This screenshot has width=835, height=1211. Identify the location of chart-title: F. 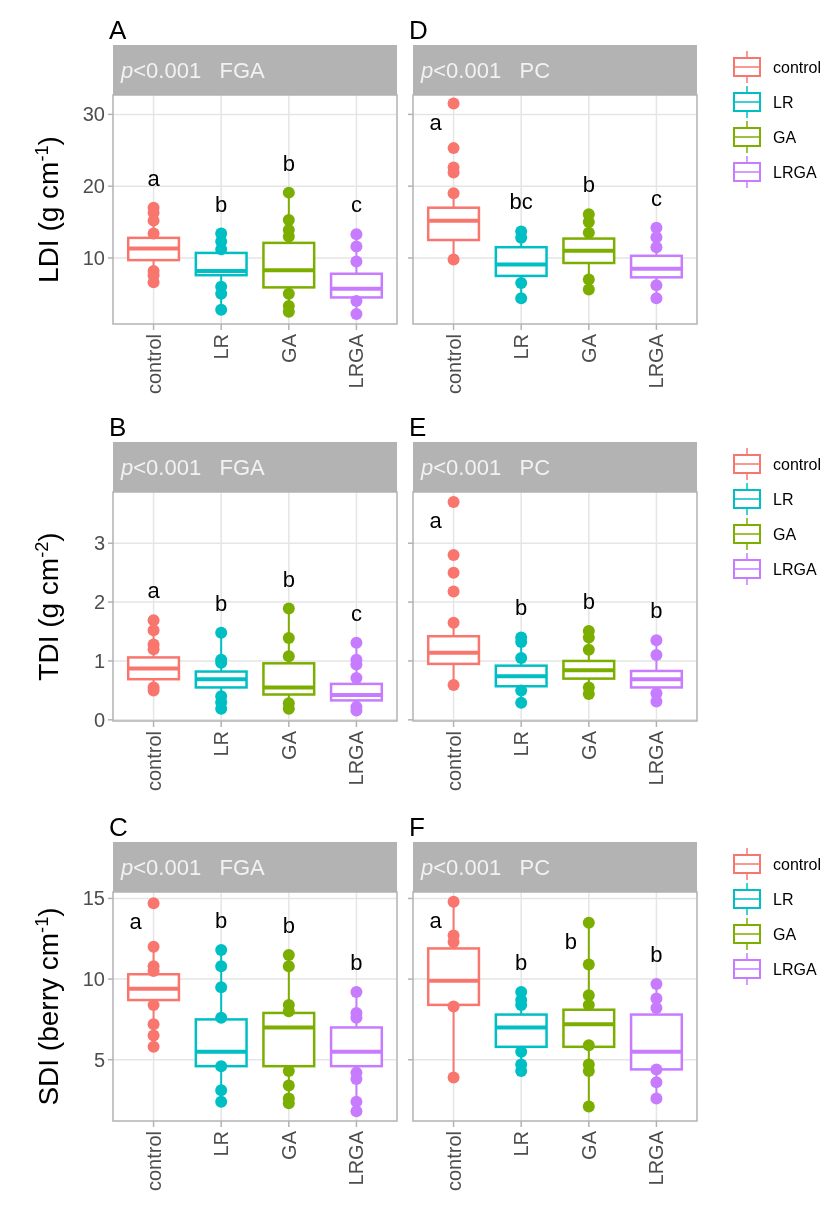
(417, 827).